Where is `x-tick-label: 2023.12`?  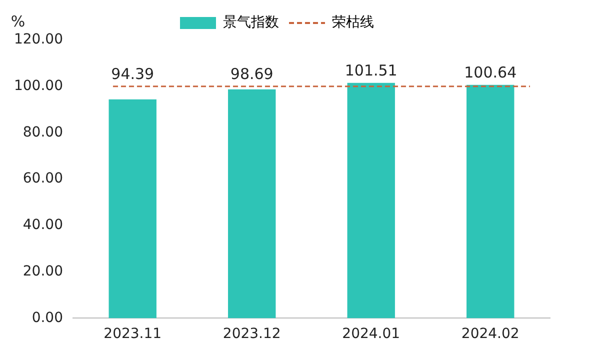
x-tick-label: 2023.12 is located at coordinates (251, 334).